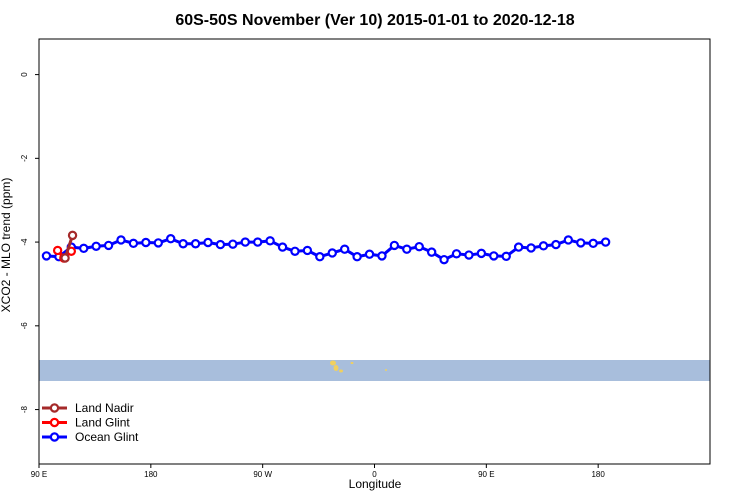 Image resolution: width=750 pixels, height=500 pixels. I want to click on land-band, so click(374, 370).